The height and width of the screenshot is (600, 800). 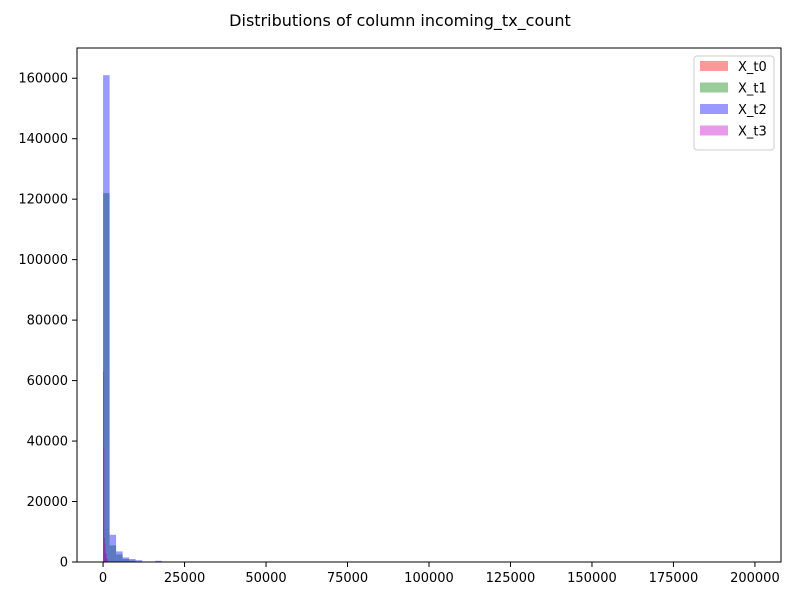 I want to click on x-tick-label: 25000, so click(x=184, y=578).